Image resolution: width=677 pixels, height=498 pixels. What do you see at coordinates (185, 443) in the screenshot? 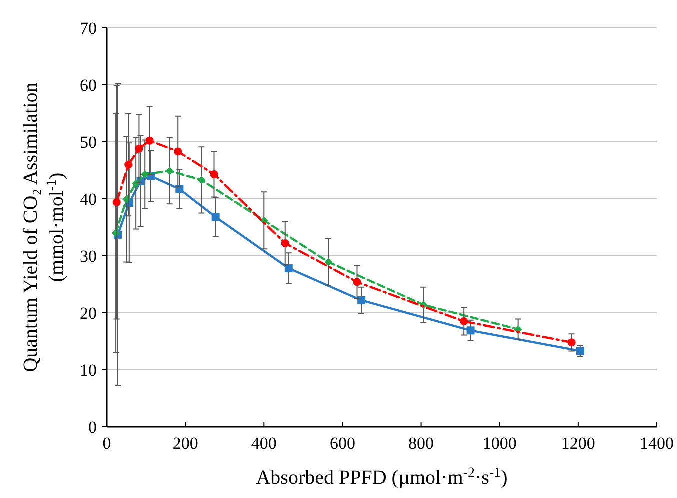
I see `x-tick-label: 200` at bounding box center [185, 443].